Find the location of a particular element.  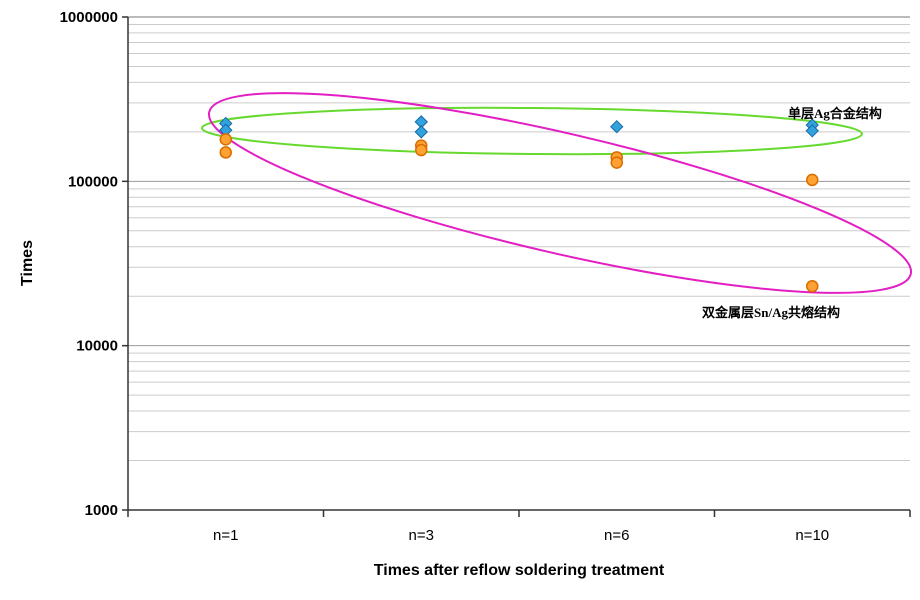

x-tick-label: n=6 is located at coordinates (616, 535).